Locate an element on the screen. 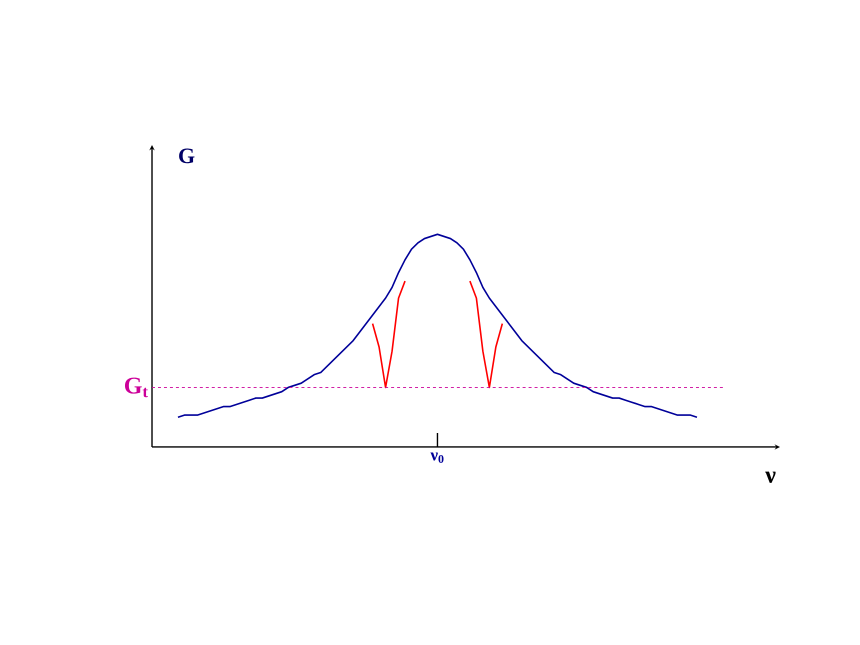  x-axis-title: ν is located at coordinates (770, 477).